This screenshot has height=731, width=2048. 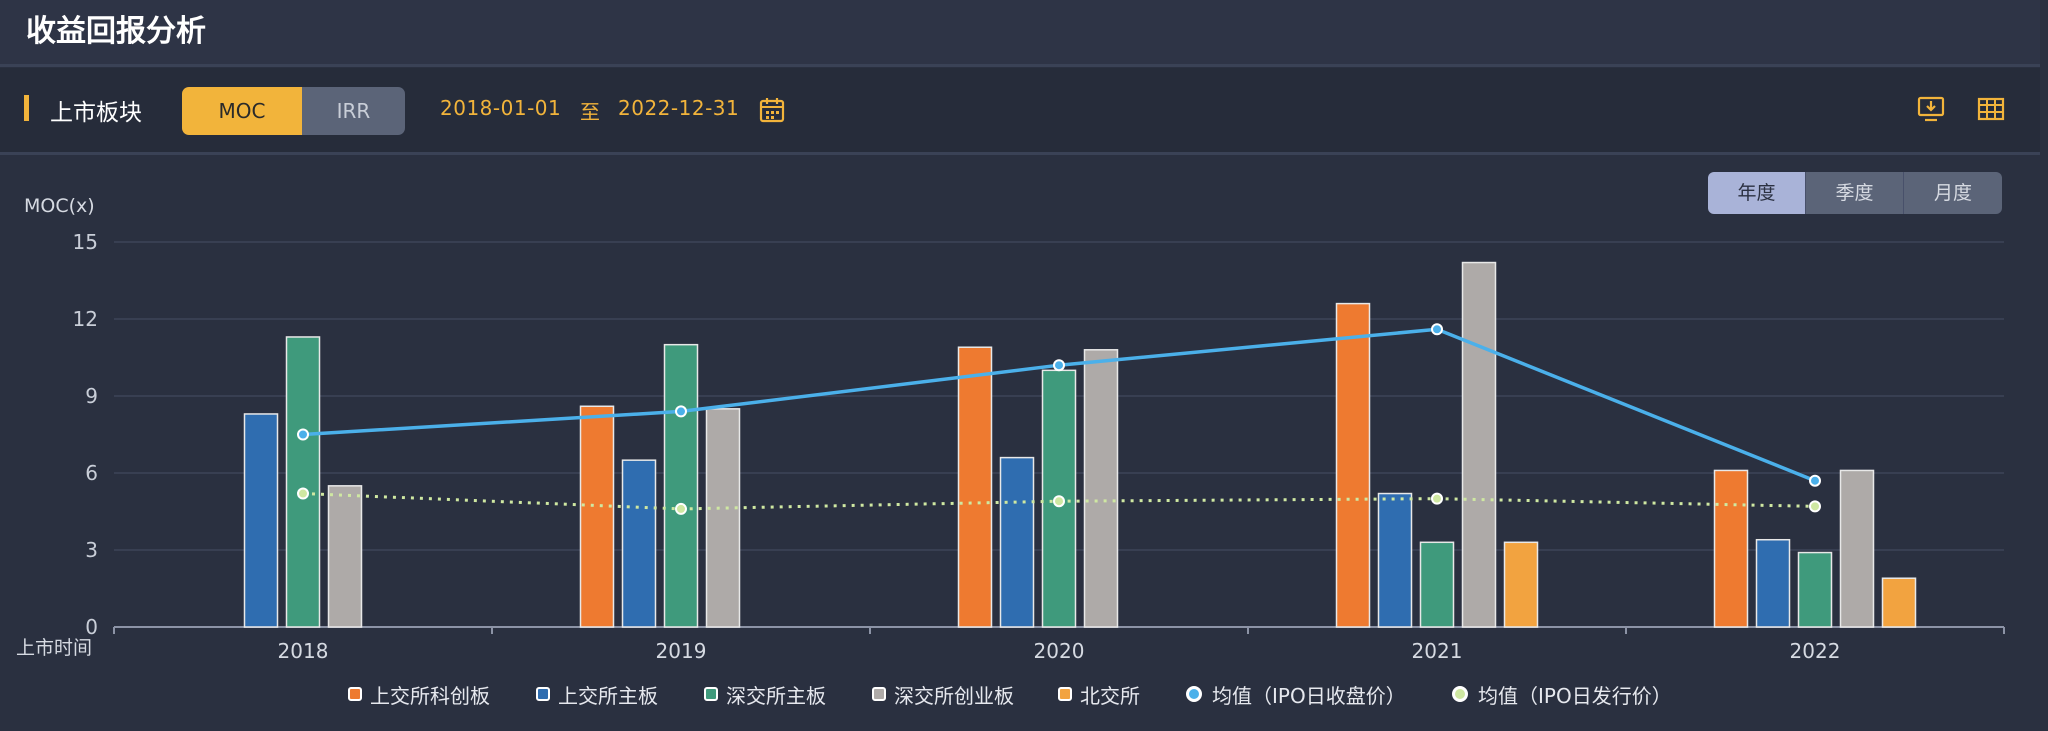 I want to click on x-tick-label: 2021, so click(x=1437, y=651).